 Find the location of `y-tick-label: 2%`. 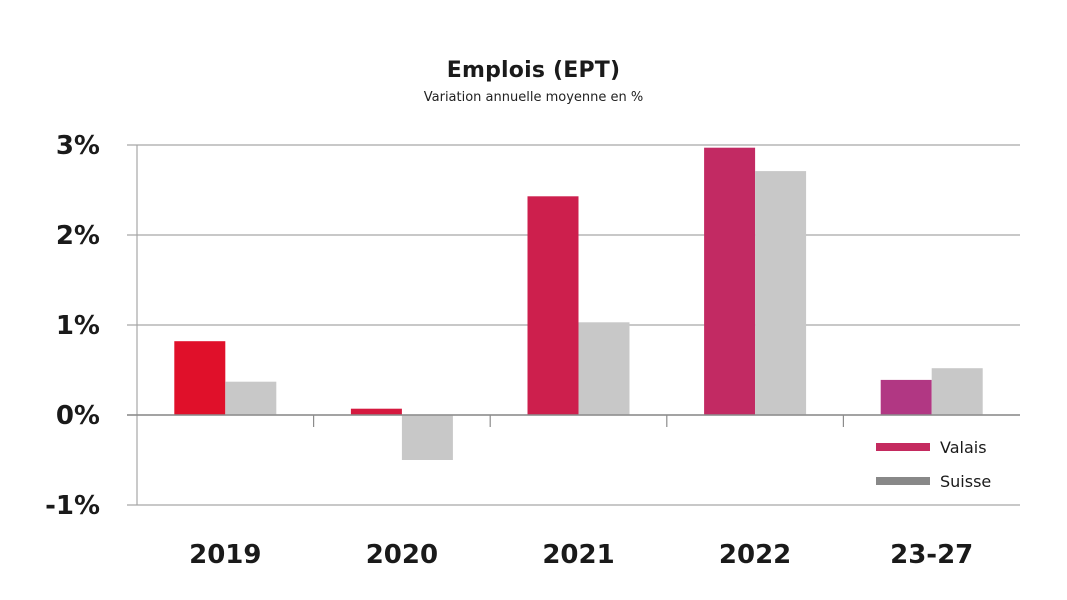

y-tick-label: 2% is located at coordinates (78, 236).